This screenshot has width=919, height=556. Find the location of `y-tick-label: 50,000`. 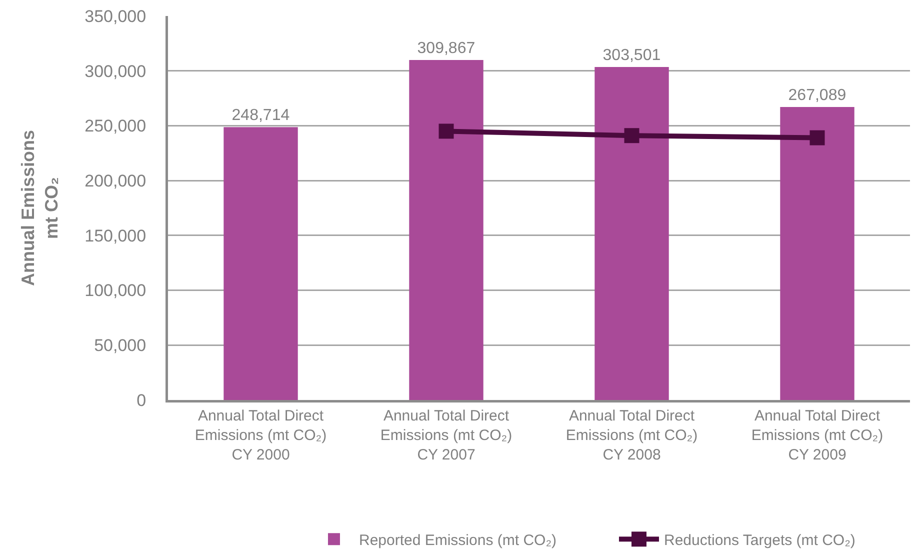

y-tick-label: 50,000 is located at coordinates (120, 346).